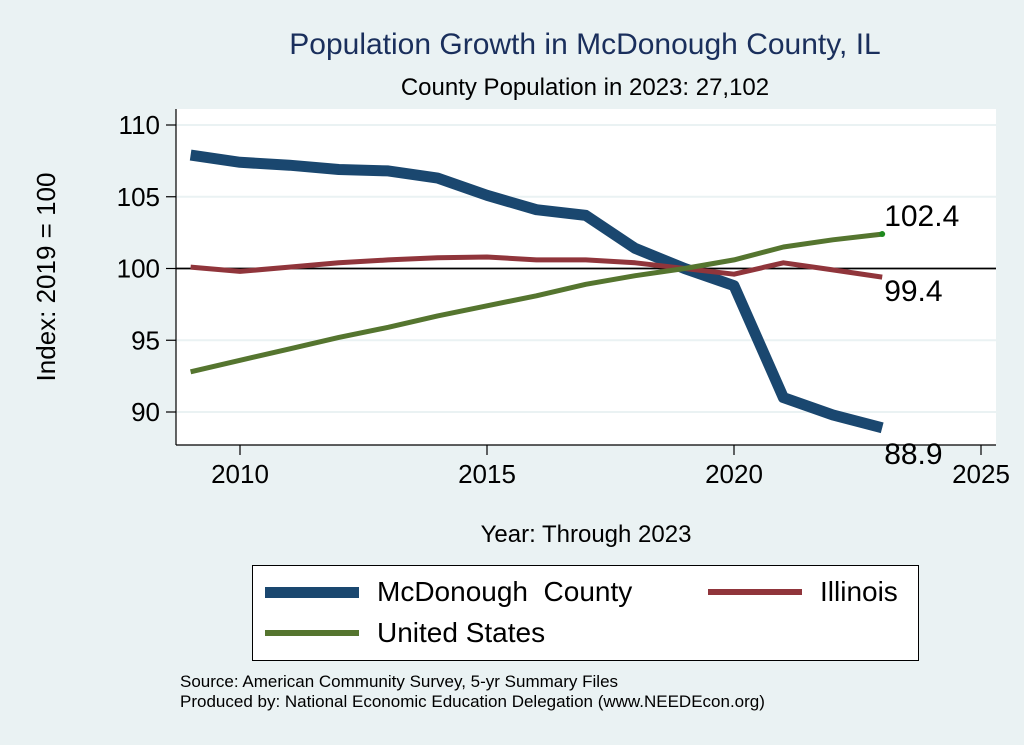 Image resolution: width=1024 pixels, height=745 pixels. What do you see at coordinates (505, 591) in the screenshot?
I see `legend-label: McDonough County` at bounding box center [505, 591].